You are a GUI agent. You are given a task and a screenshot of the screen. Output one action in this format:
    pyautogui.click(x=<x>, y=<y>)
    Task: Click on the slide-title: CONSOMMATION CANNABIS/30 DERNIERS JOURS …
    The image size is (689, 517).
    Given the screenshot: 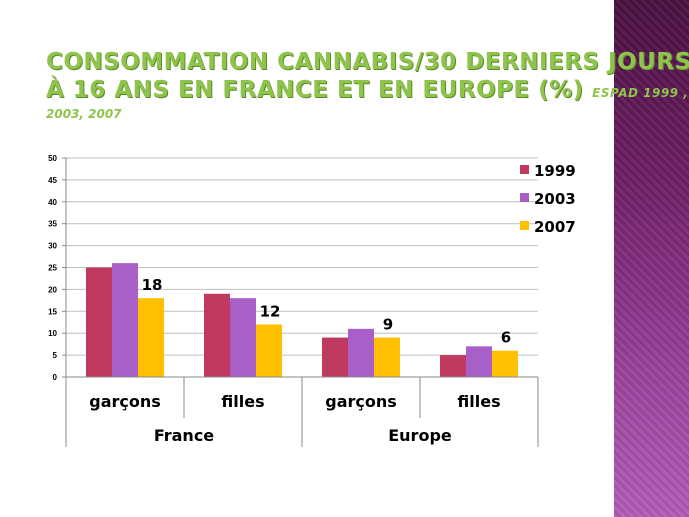 What is the action you would take?
    pyautogui.click(x=367, y=84)
    